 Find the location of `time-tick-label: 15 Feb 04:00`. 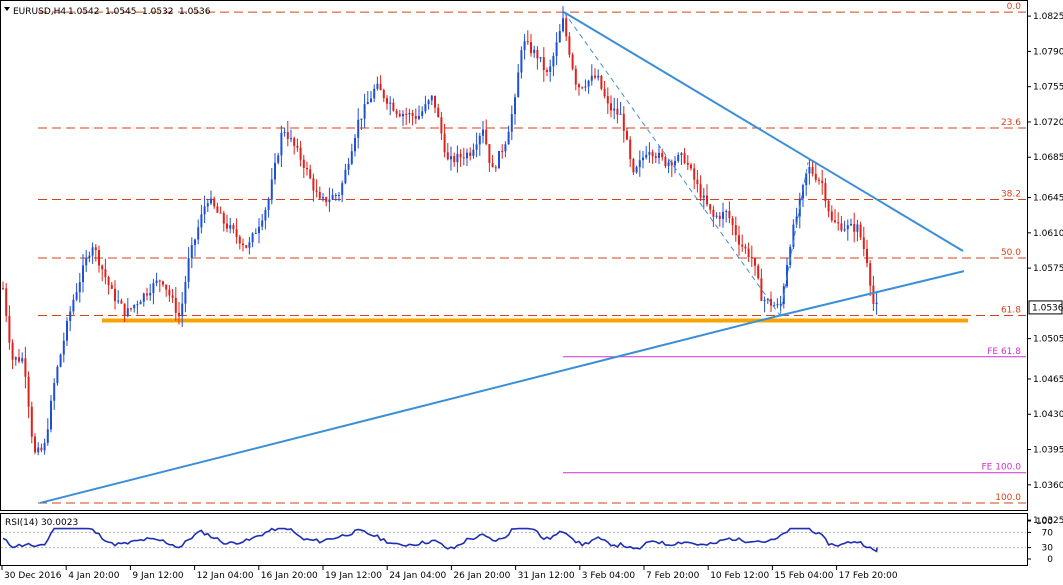

time-tick-label: 15 Feb 04:00 is located at coordinates (803, 576).